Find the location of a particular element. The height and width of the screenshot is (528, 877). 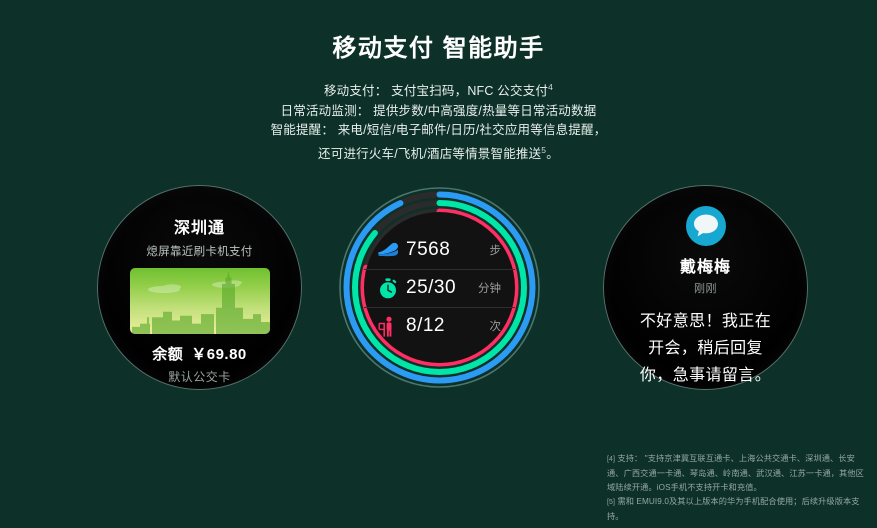

skyline-graphic is located at coordinates (200, 302).